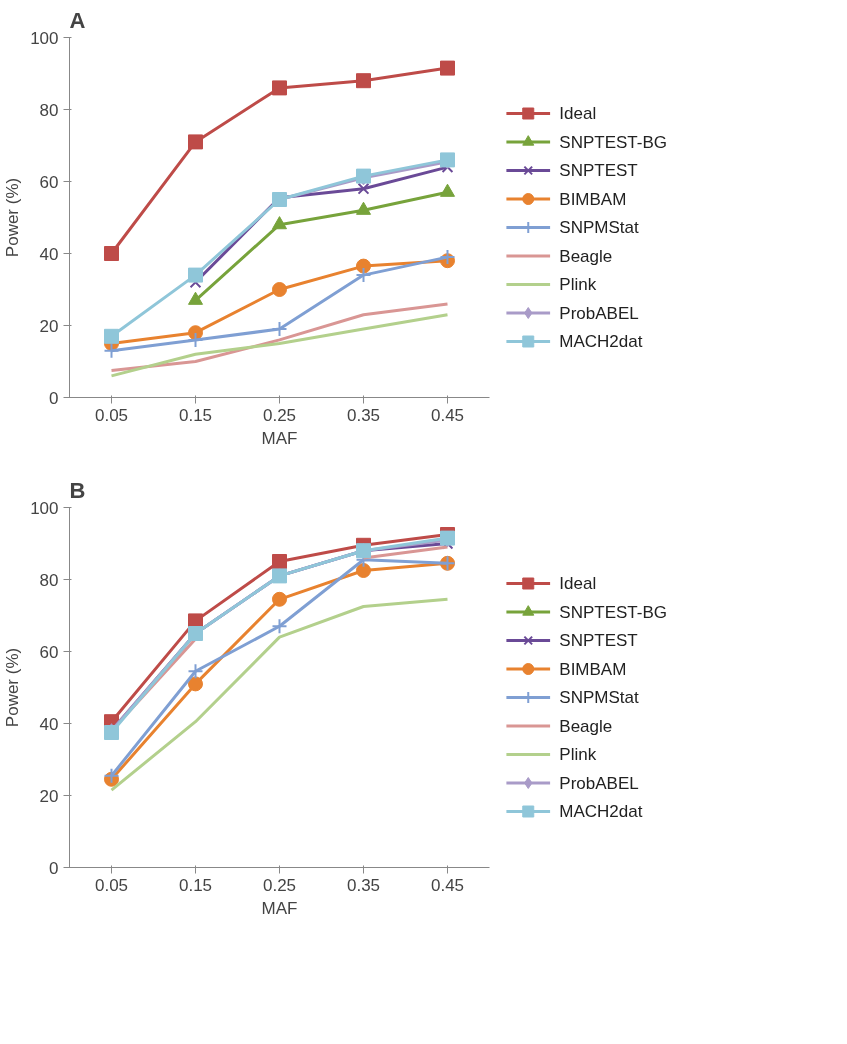  What do you see at coordinates (77, 490) in the screenshot?
I see `chart-title: B` at bounding box center [77, 490].